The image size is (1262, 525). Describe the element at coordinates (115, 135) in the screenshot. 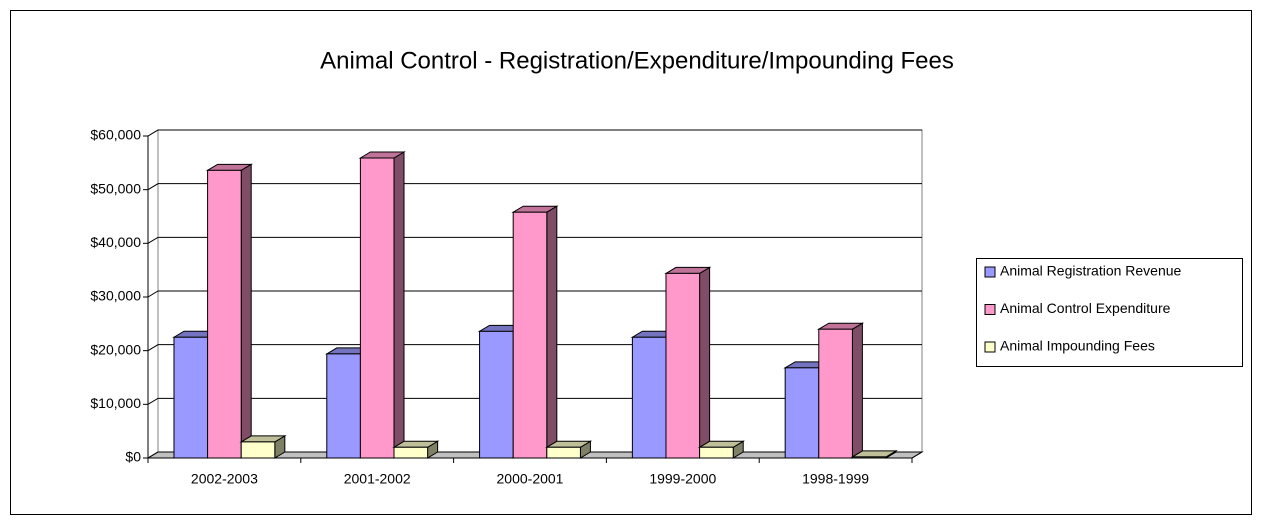

I see `y-tick-label: $60,000` at that location.